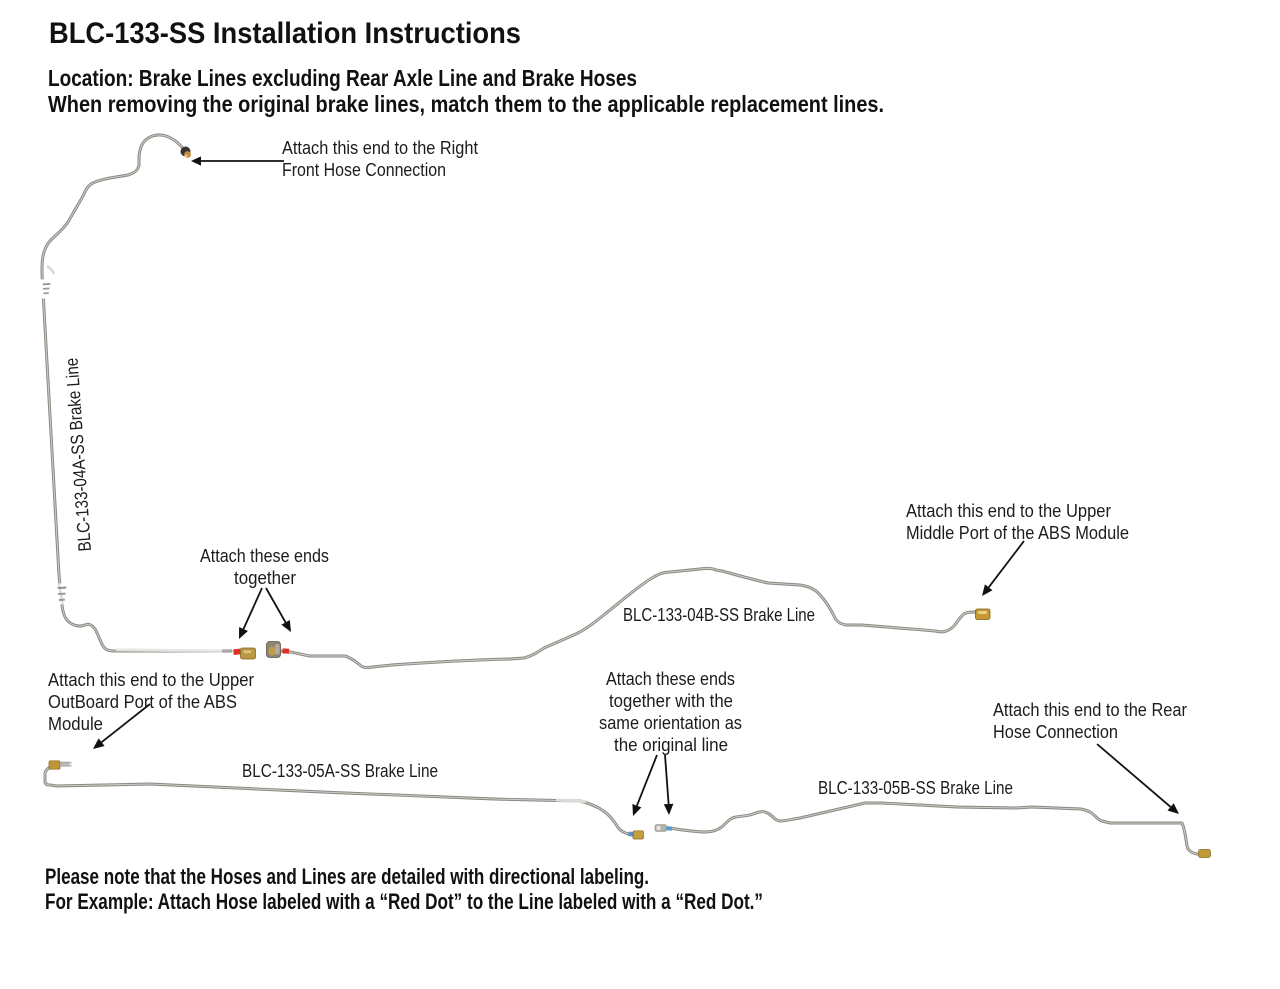 This screenshot has width=1280, height=989. Describe the element at coordinates (75, 724) in the screenshot. I see `svg-text: Module` at that location.